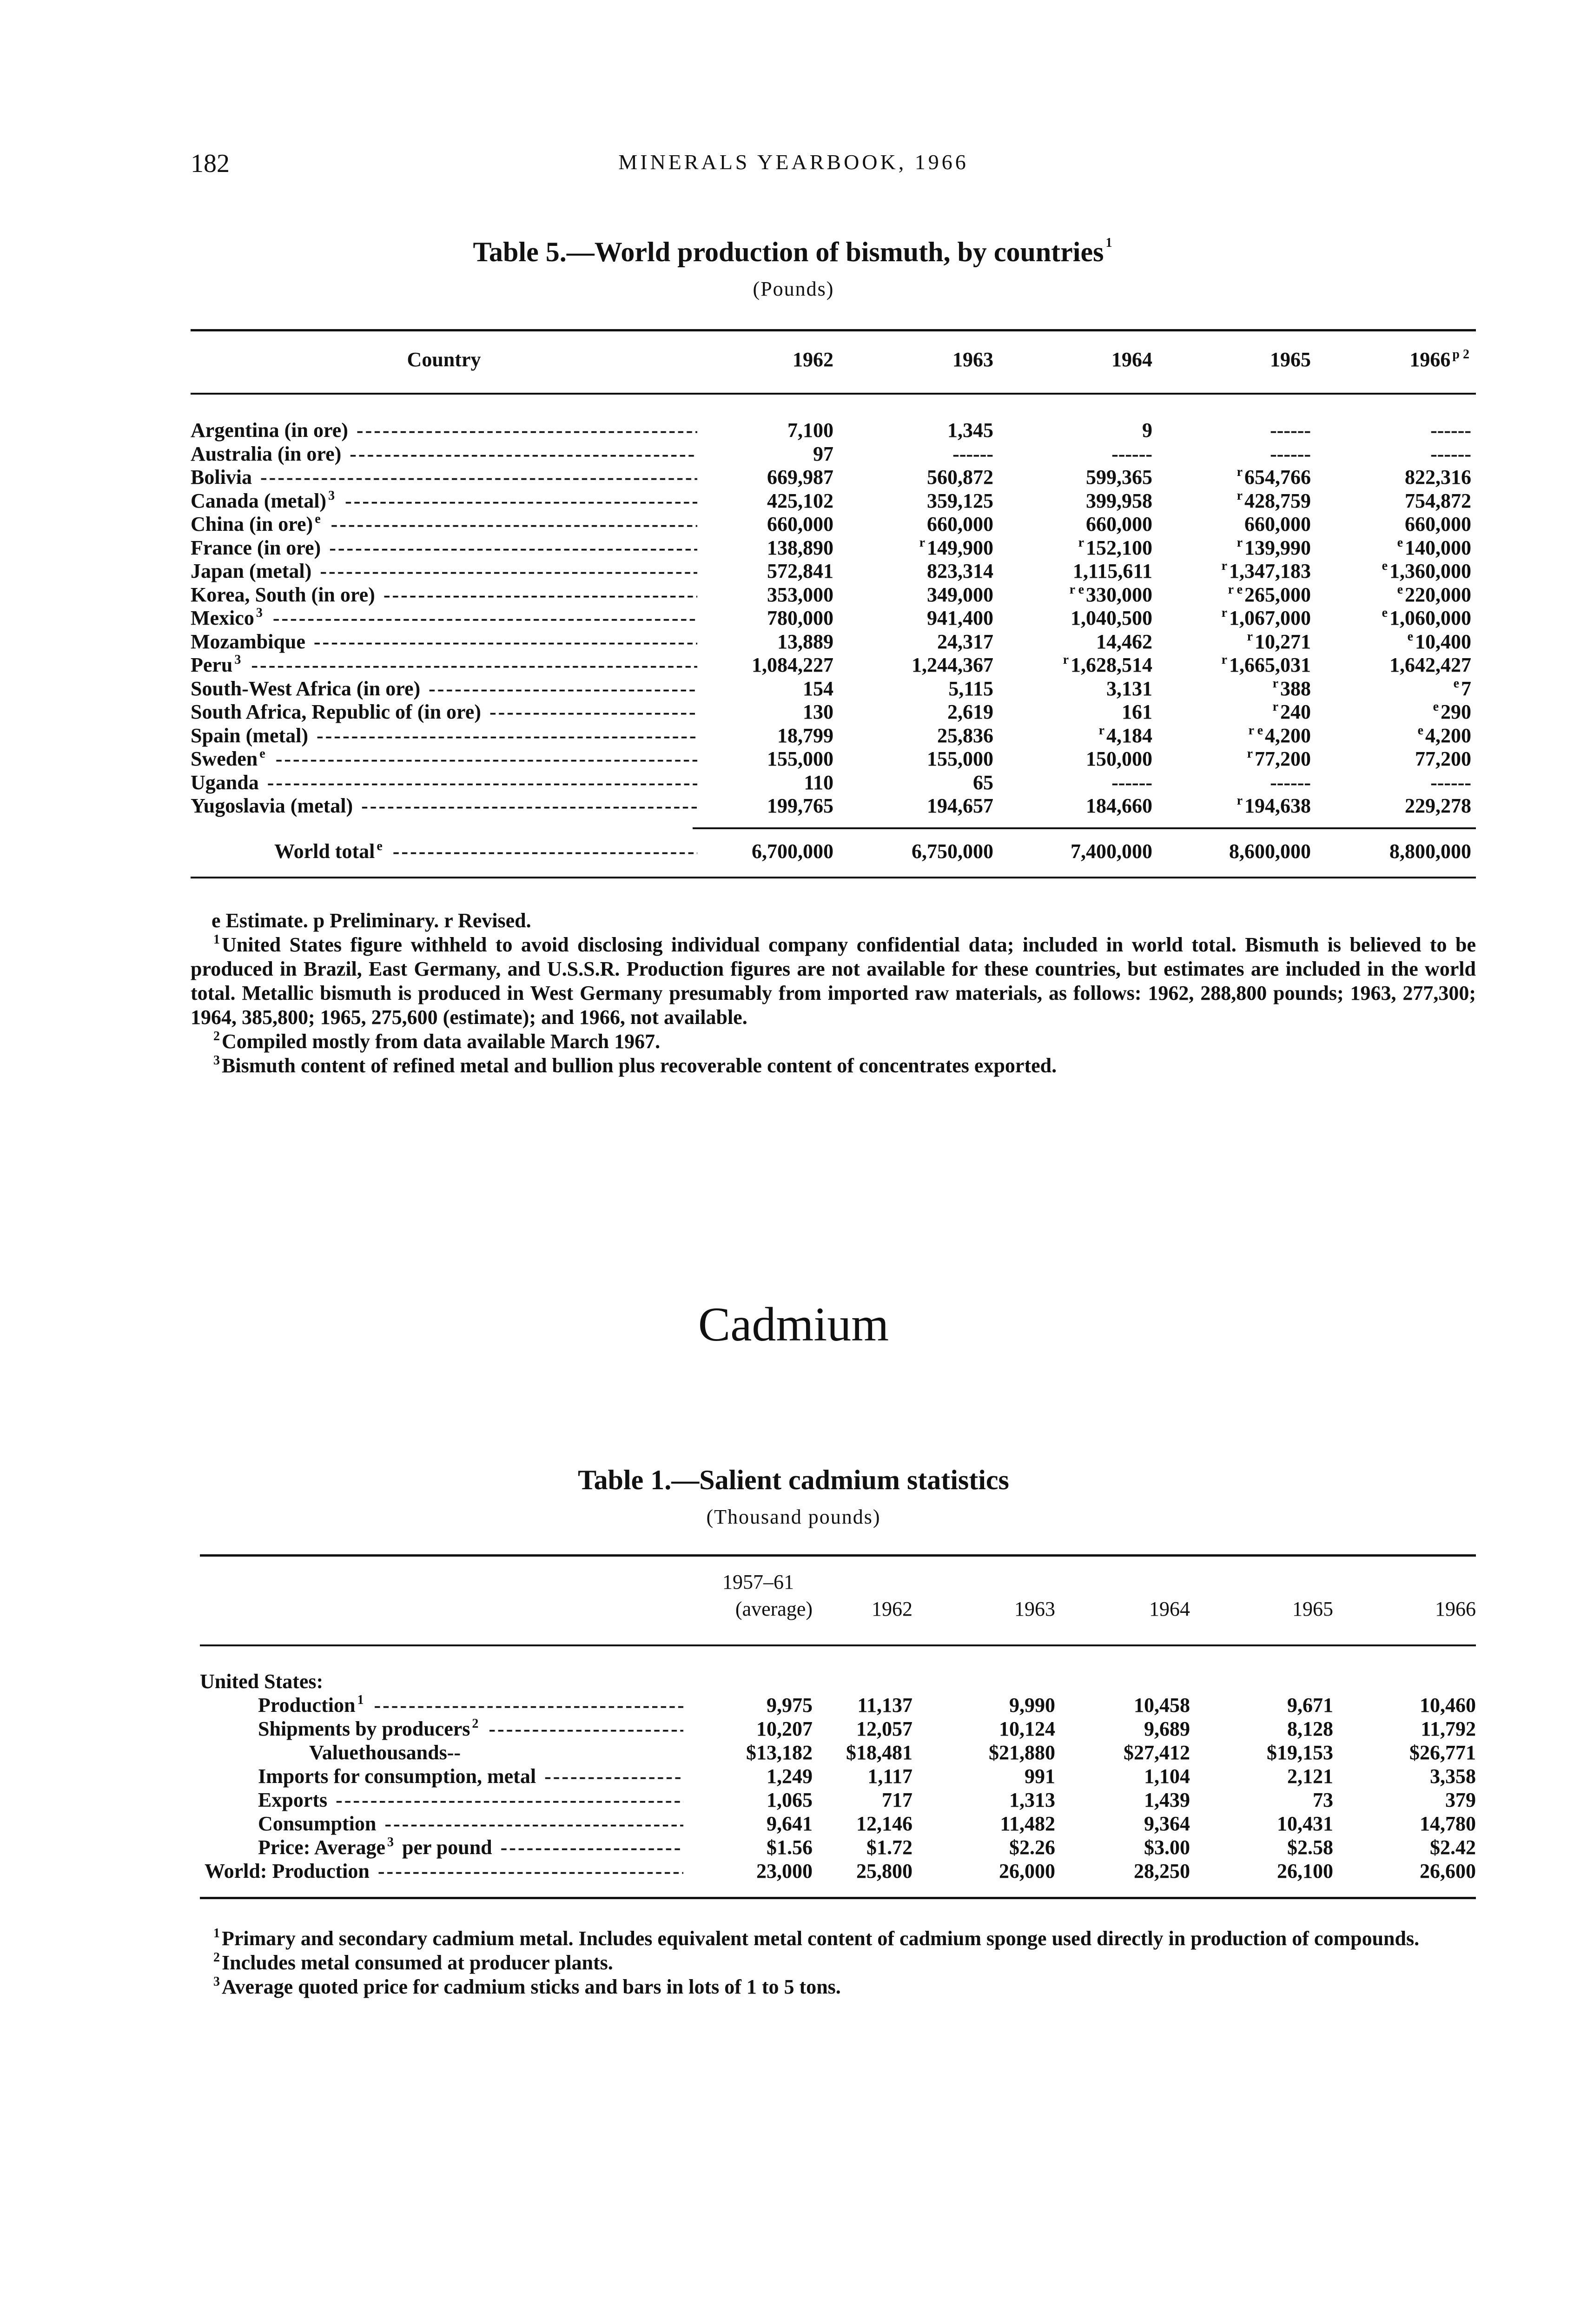 The image size is (1587, 2324). I want to click on footnote-ref: 2, so click(475, 1724).